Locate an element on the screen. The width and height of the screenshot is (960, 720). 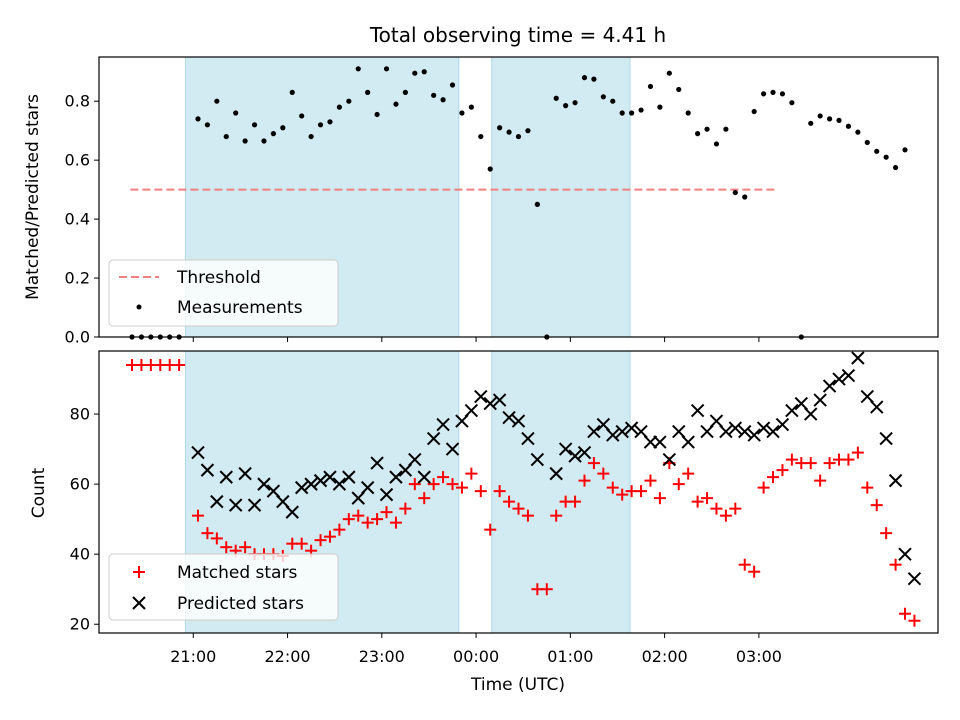
bottom-y-axis-label: Count is located at coordinates (39, 492).